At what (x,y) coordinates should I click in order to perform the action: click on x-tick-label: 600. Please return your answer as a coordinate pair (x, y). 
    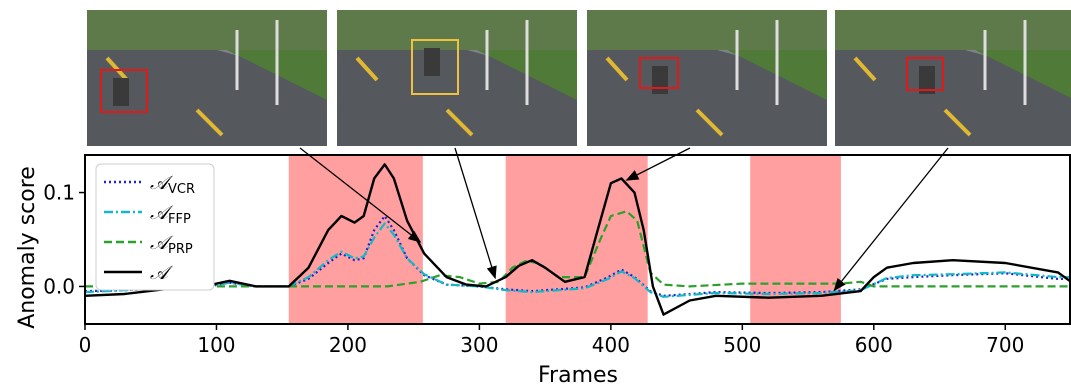
    Looking at the image, I should click on (874, 345).